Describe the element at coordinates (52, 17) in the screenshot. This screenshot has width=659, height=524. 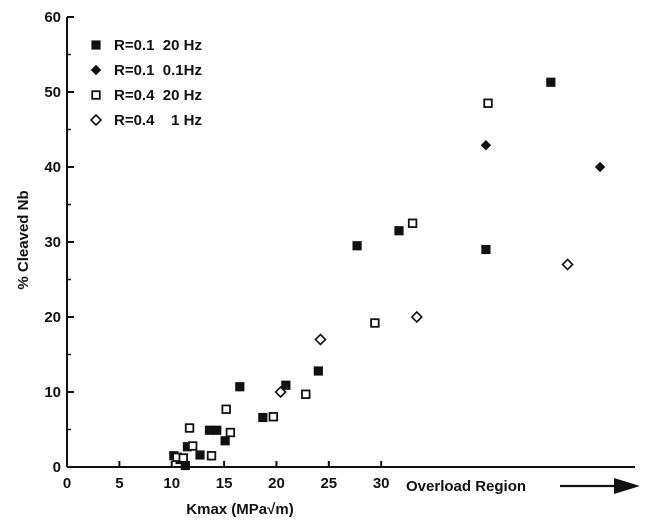
I see `y-tick-label: 60` at that location.